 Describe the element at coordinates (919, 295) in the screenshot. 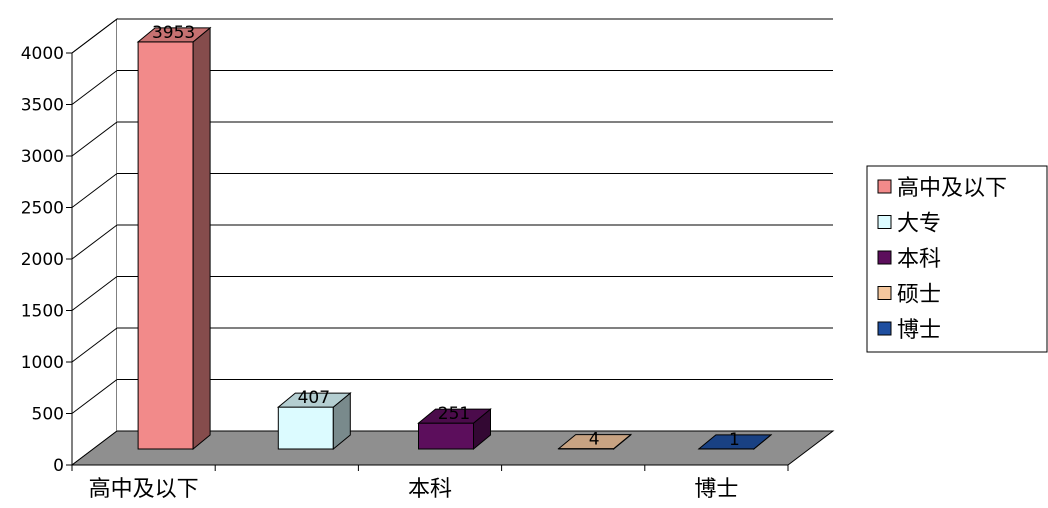

I see `legend-label: 硕士` at that location.